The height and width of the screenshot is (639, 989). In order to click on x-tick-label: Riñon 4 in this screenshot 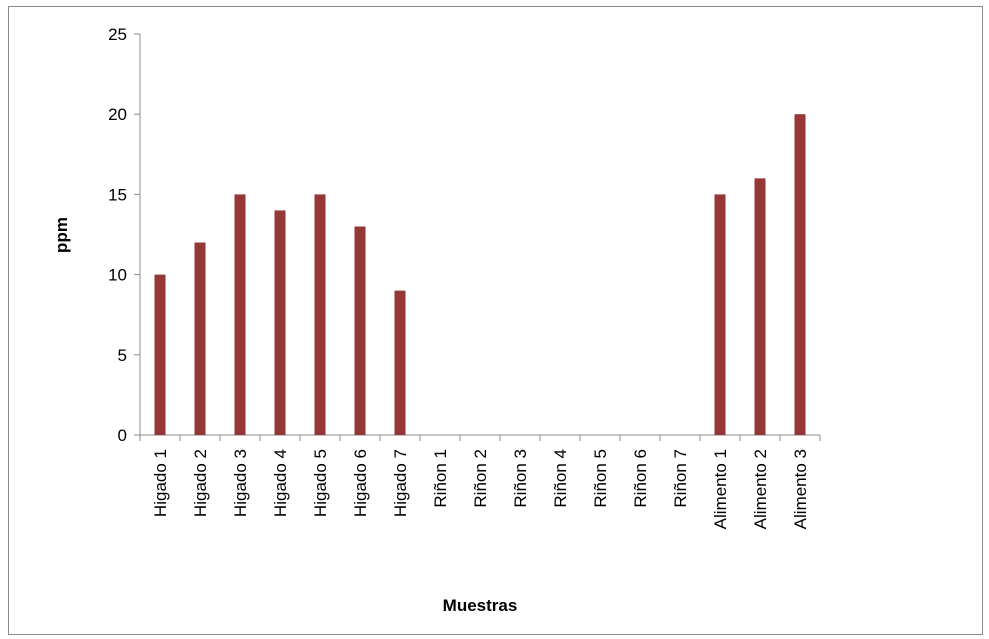, I will do `click(560, 478)`.